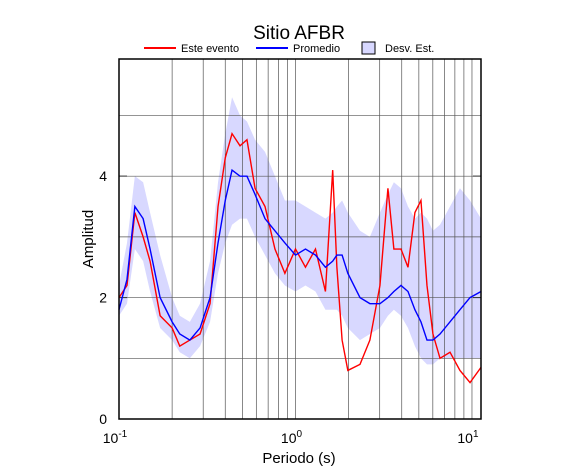  What do you see at coordinates (368, 48) in the screenshot?
I see `legend-swatch` at bounding box center [368, 48].